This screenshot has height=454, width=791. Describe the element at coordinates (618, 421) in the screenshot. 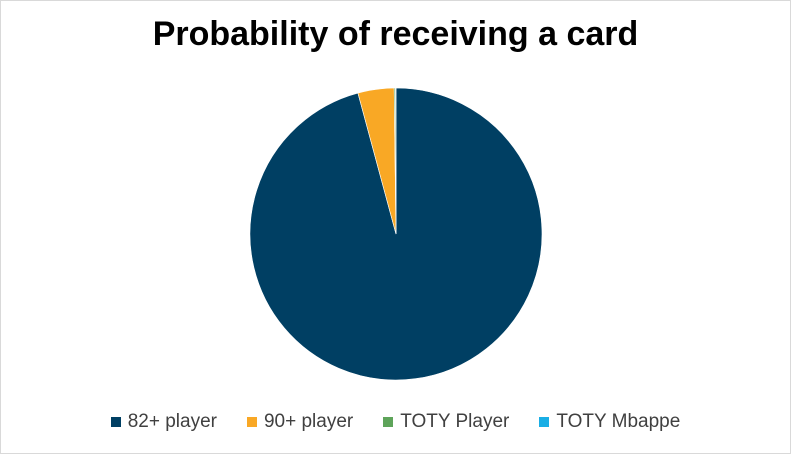

I see `legend-label: TOTY Mbappe` at that location.